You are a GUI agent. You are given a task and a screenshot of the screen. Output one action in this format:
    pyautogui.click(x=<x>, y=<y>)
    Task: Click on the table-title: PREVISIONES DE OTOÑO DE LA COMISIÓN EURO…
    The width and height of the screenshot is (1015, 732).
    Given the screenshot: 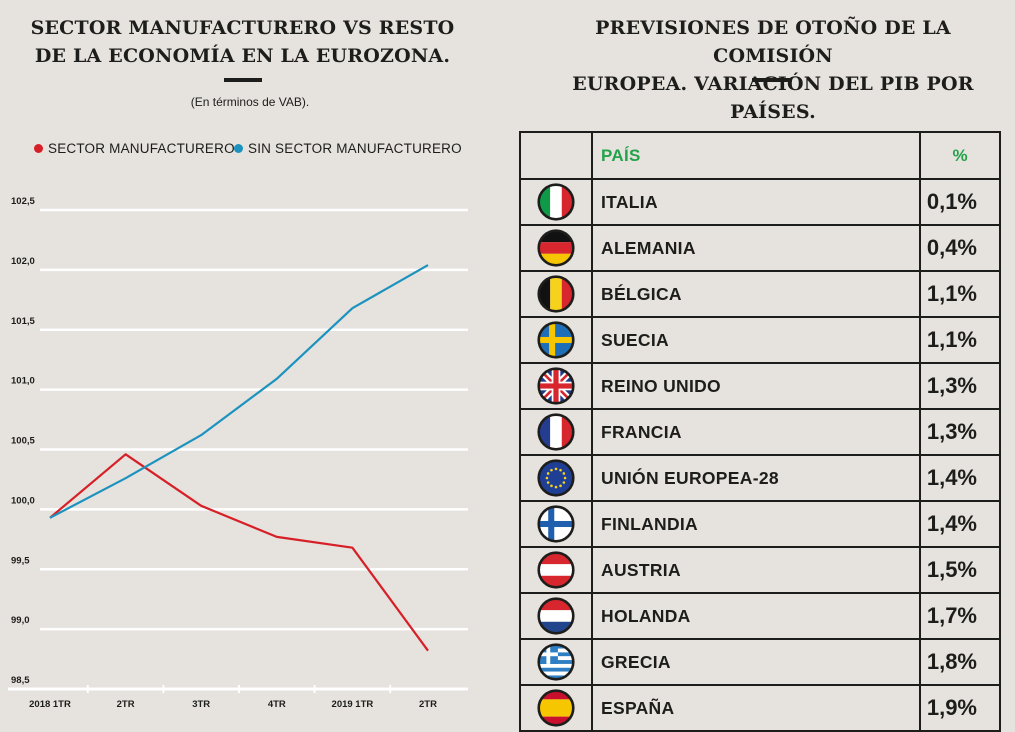 What is the action you would take?
    pyautogui.click(x=773, y=70)
    